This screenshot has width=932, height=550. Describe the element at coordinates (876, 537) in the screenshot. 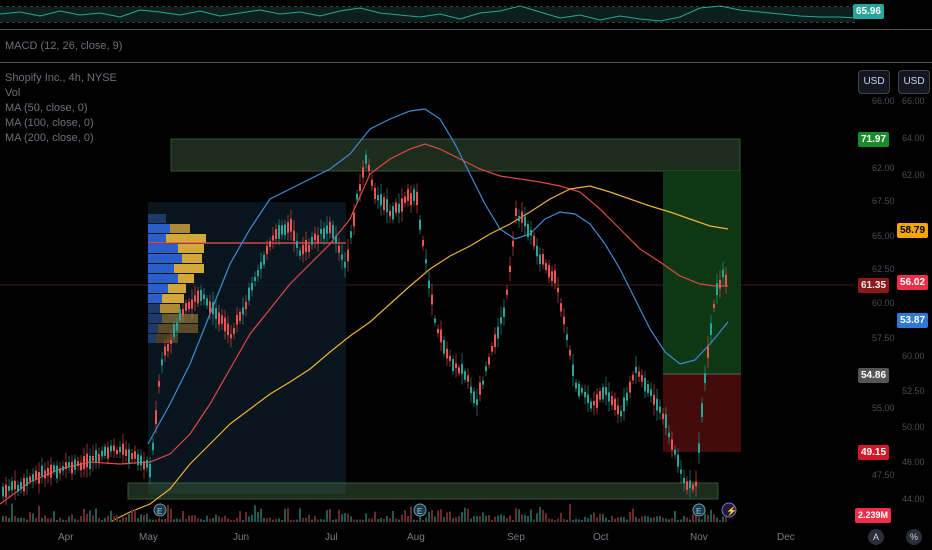

I see `auto-scale-button: A` at that location.